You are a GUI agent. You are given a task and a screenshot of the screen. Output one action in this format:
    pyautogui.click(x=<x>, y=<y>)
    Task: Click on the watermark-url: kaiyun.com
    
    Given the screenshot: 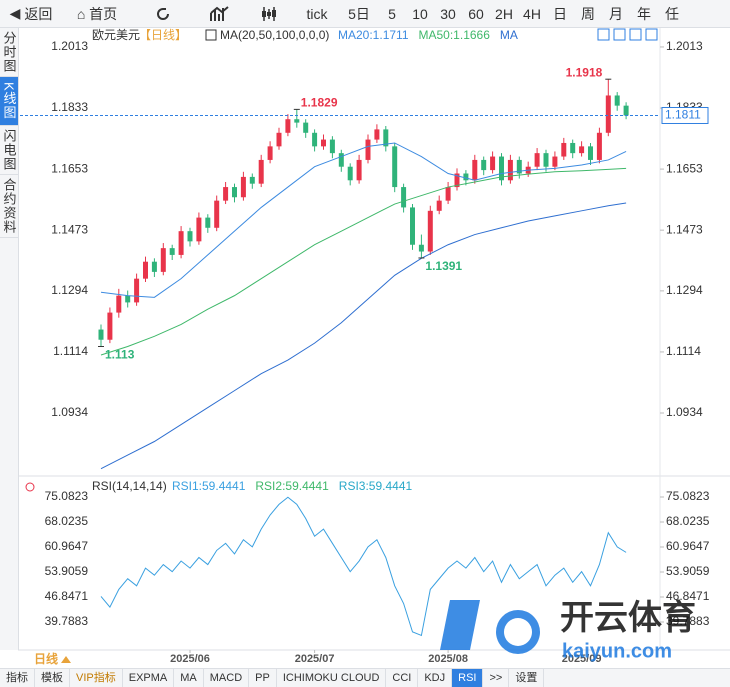 What is the action you would take?
    pyautogui.click(x=617, y=651)
    